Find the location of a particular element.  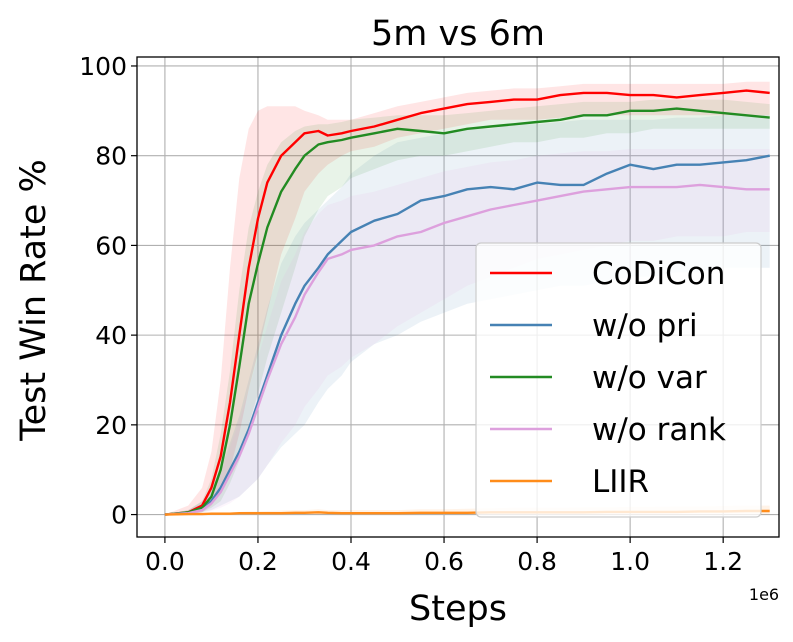

y-tick-label: 60 is located at coordinates (111, 245).